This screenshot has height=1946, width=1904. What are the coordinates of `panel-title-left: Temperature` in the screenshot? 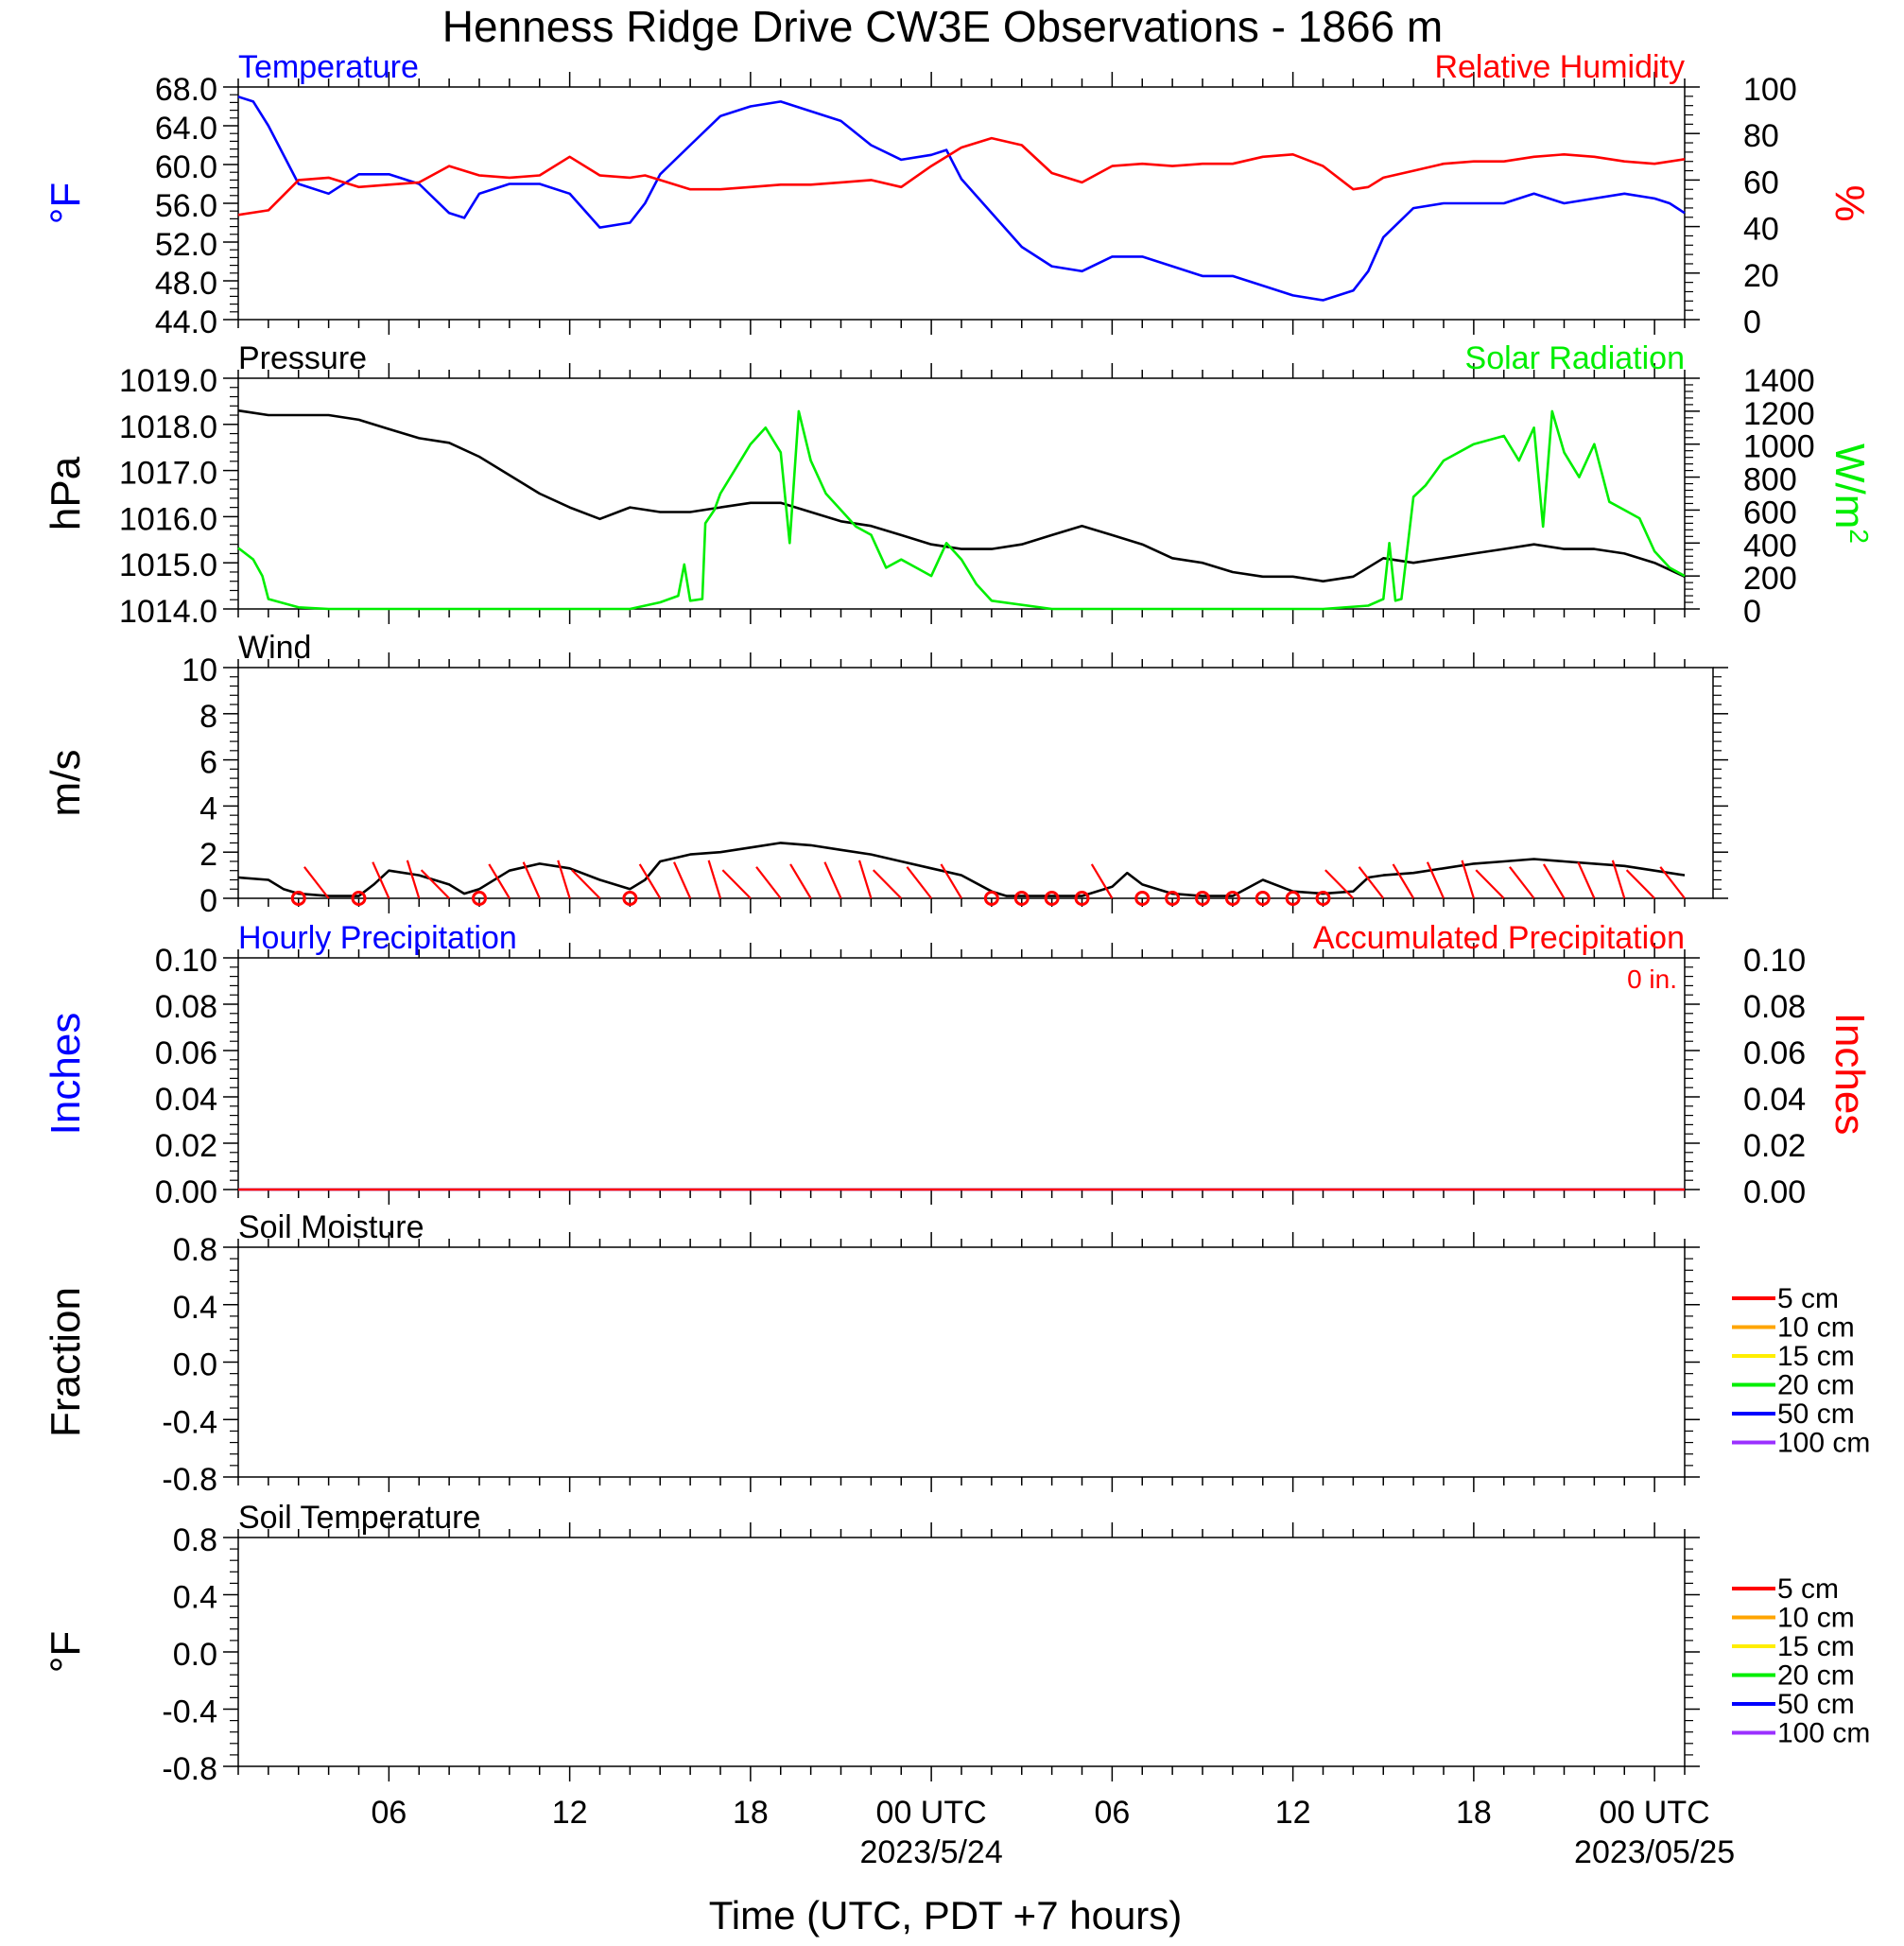 It's located at (328, 67).